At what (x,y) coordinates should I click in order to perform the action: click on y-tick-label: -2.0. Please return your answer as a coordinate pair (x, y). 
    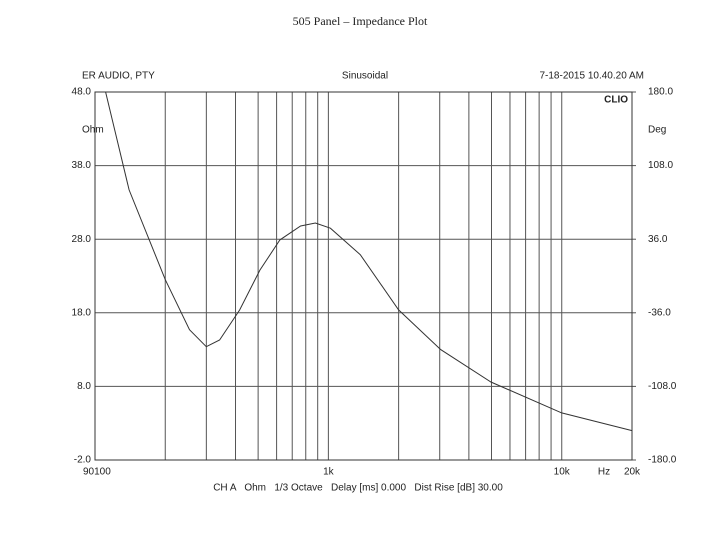
    Looking at the image, I should click on (83, 460).